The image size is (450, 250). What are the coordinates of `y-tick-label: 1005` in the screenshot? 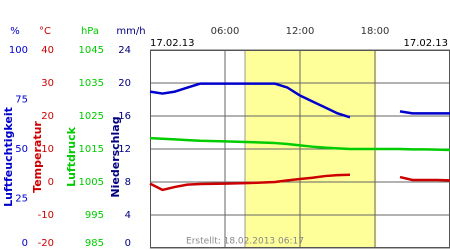 It's located at (91, 182).